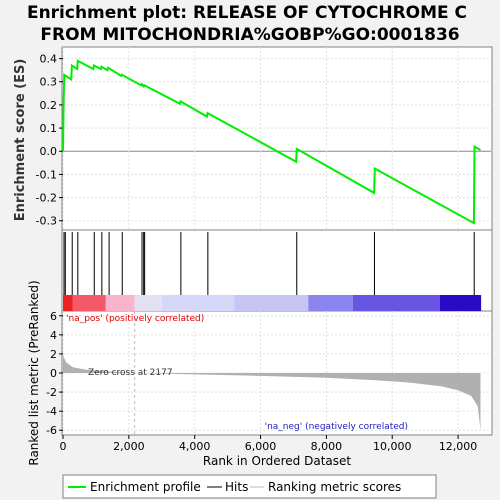  Describe the element at coordinates (46, 174) in the screenshot. I see `es-tick-label: -0.1` at that location.